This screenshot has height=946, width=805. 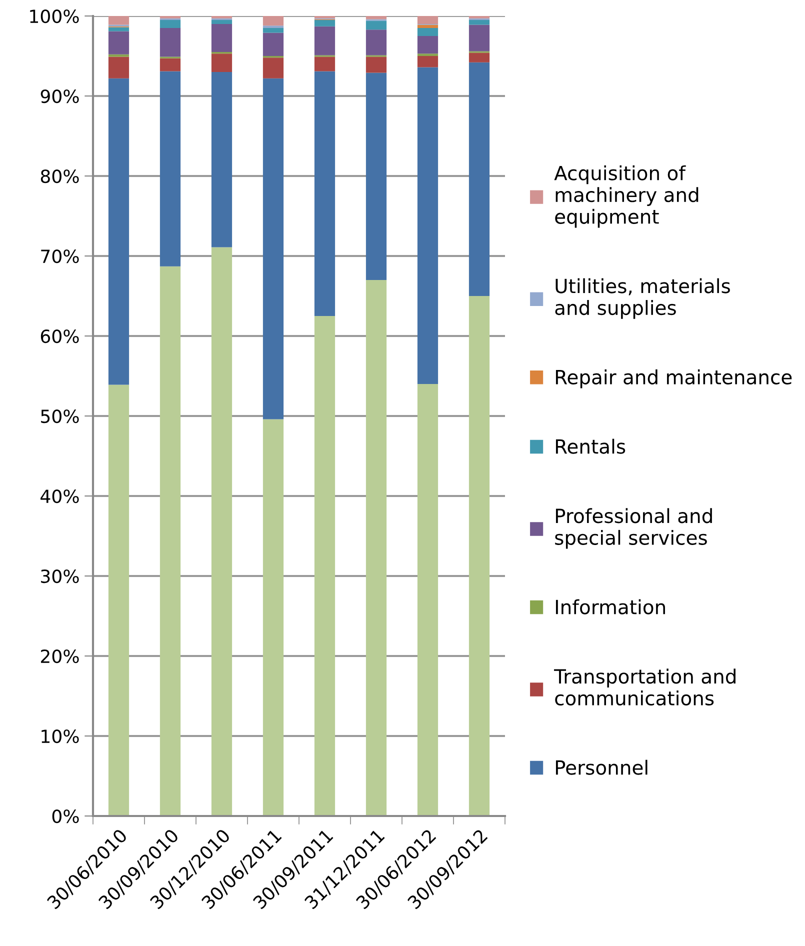 I want to click on y-tick-label: 10%, so click(x=60, y=736).